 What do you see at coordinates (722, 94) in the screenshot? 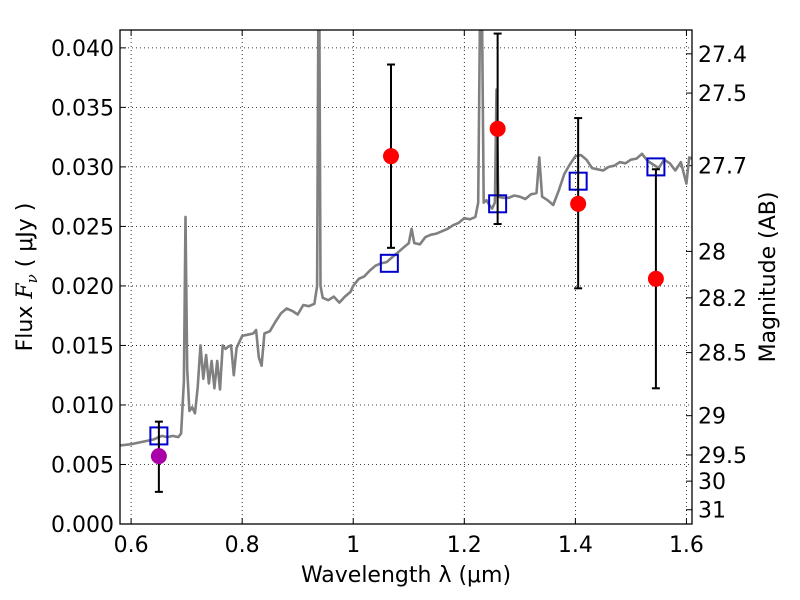
I see `y2-tick-label: 27.5` at bounding box center [722, 94].